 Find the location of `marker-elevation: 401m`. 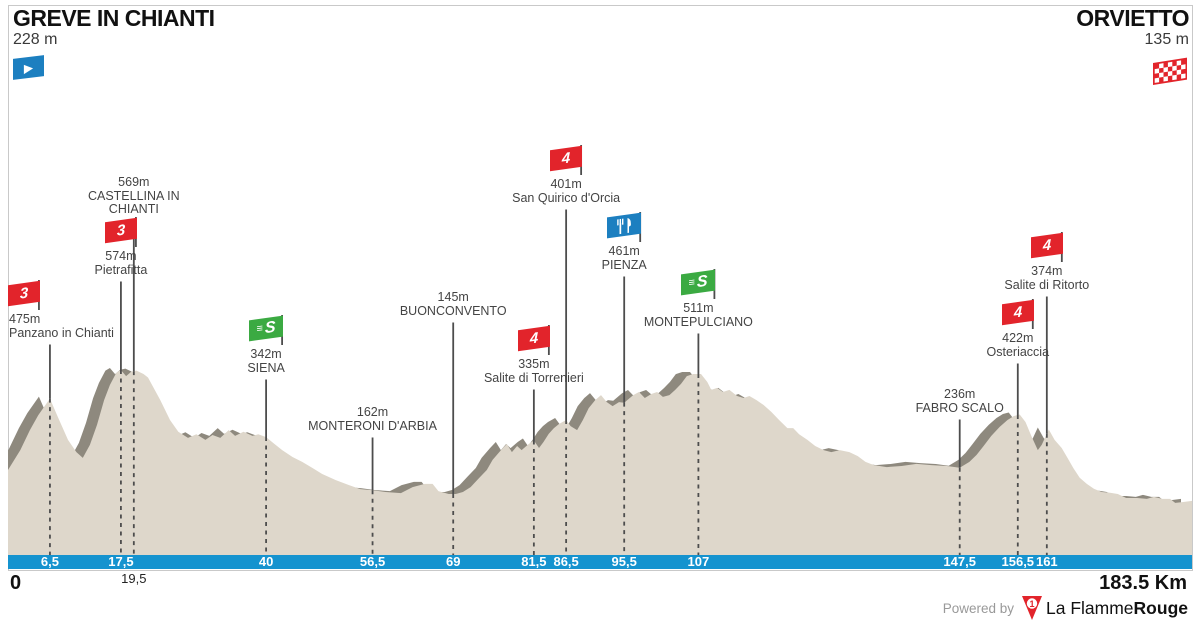

marker-elevation: 401m is located at coordinates (566, 184).